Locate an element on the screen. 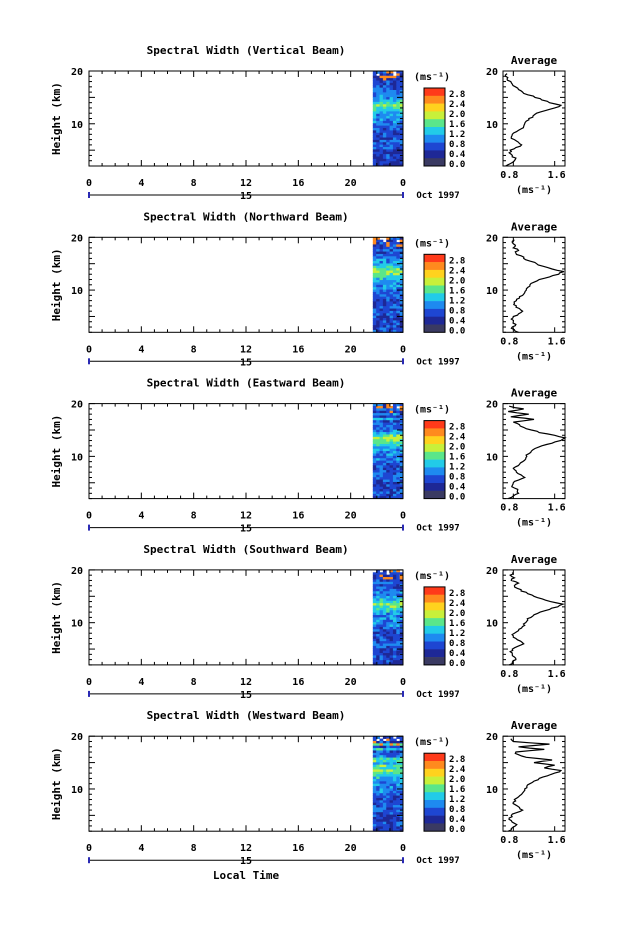  x-tick-label: 12 is located at coordinates (246, 848).